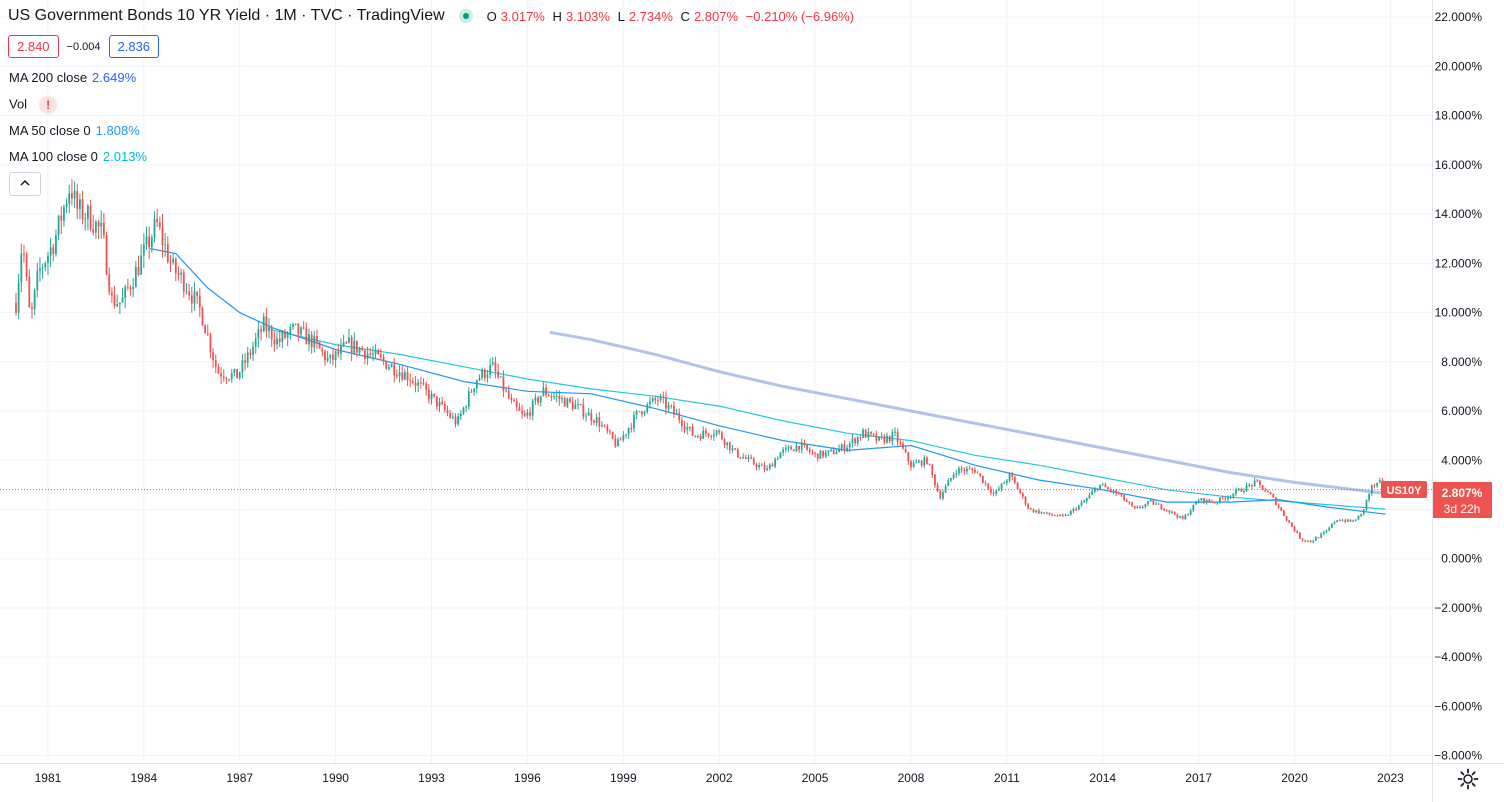  I want to click on indicator-volume: Vol!, so click(33, 105).